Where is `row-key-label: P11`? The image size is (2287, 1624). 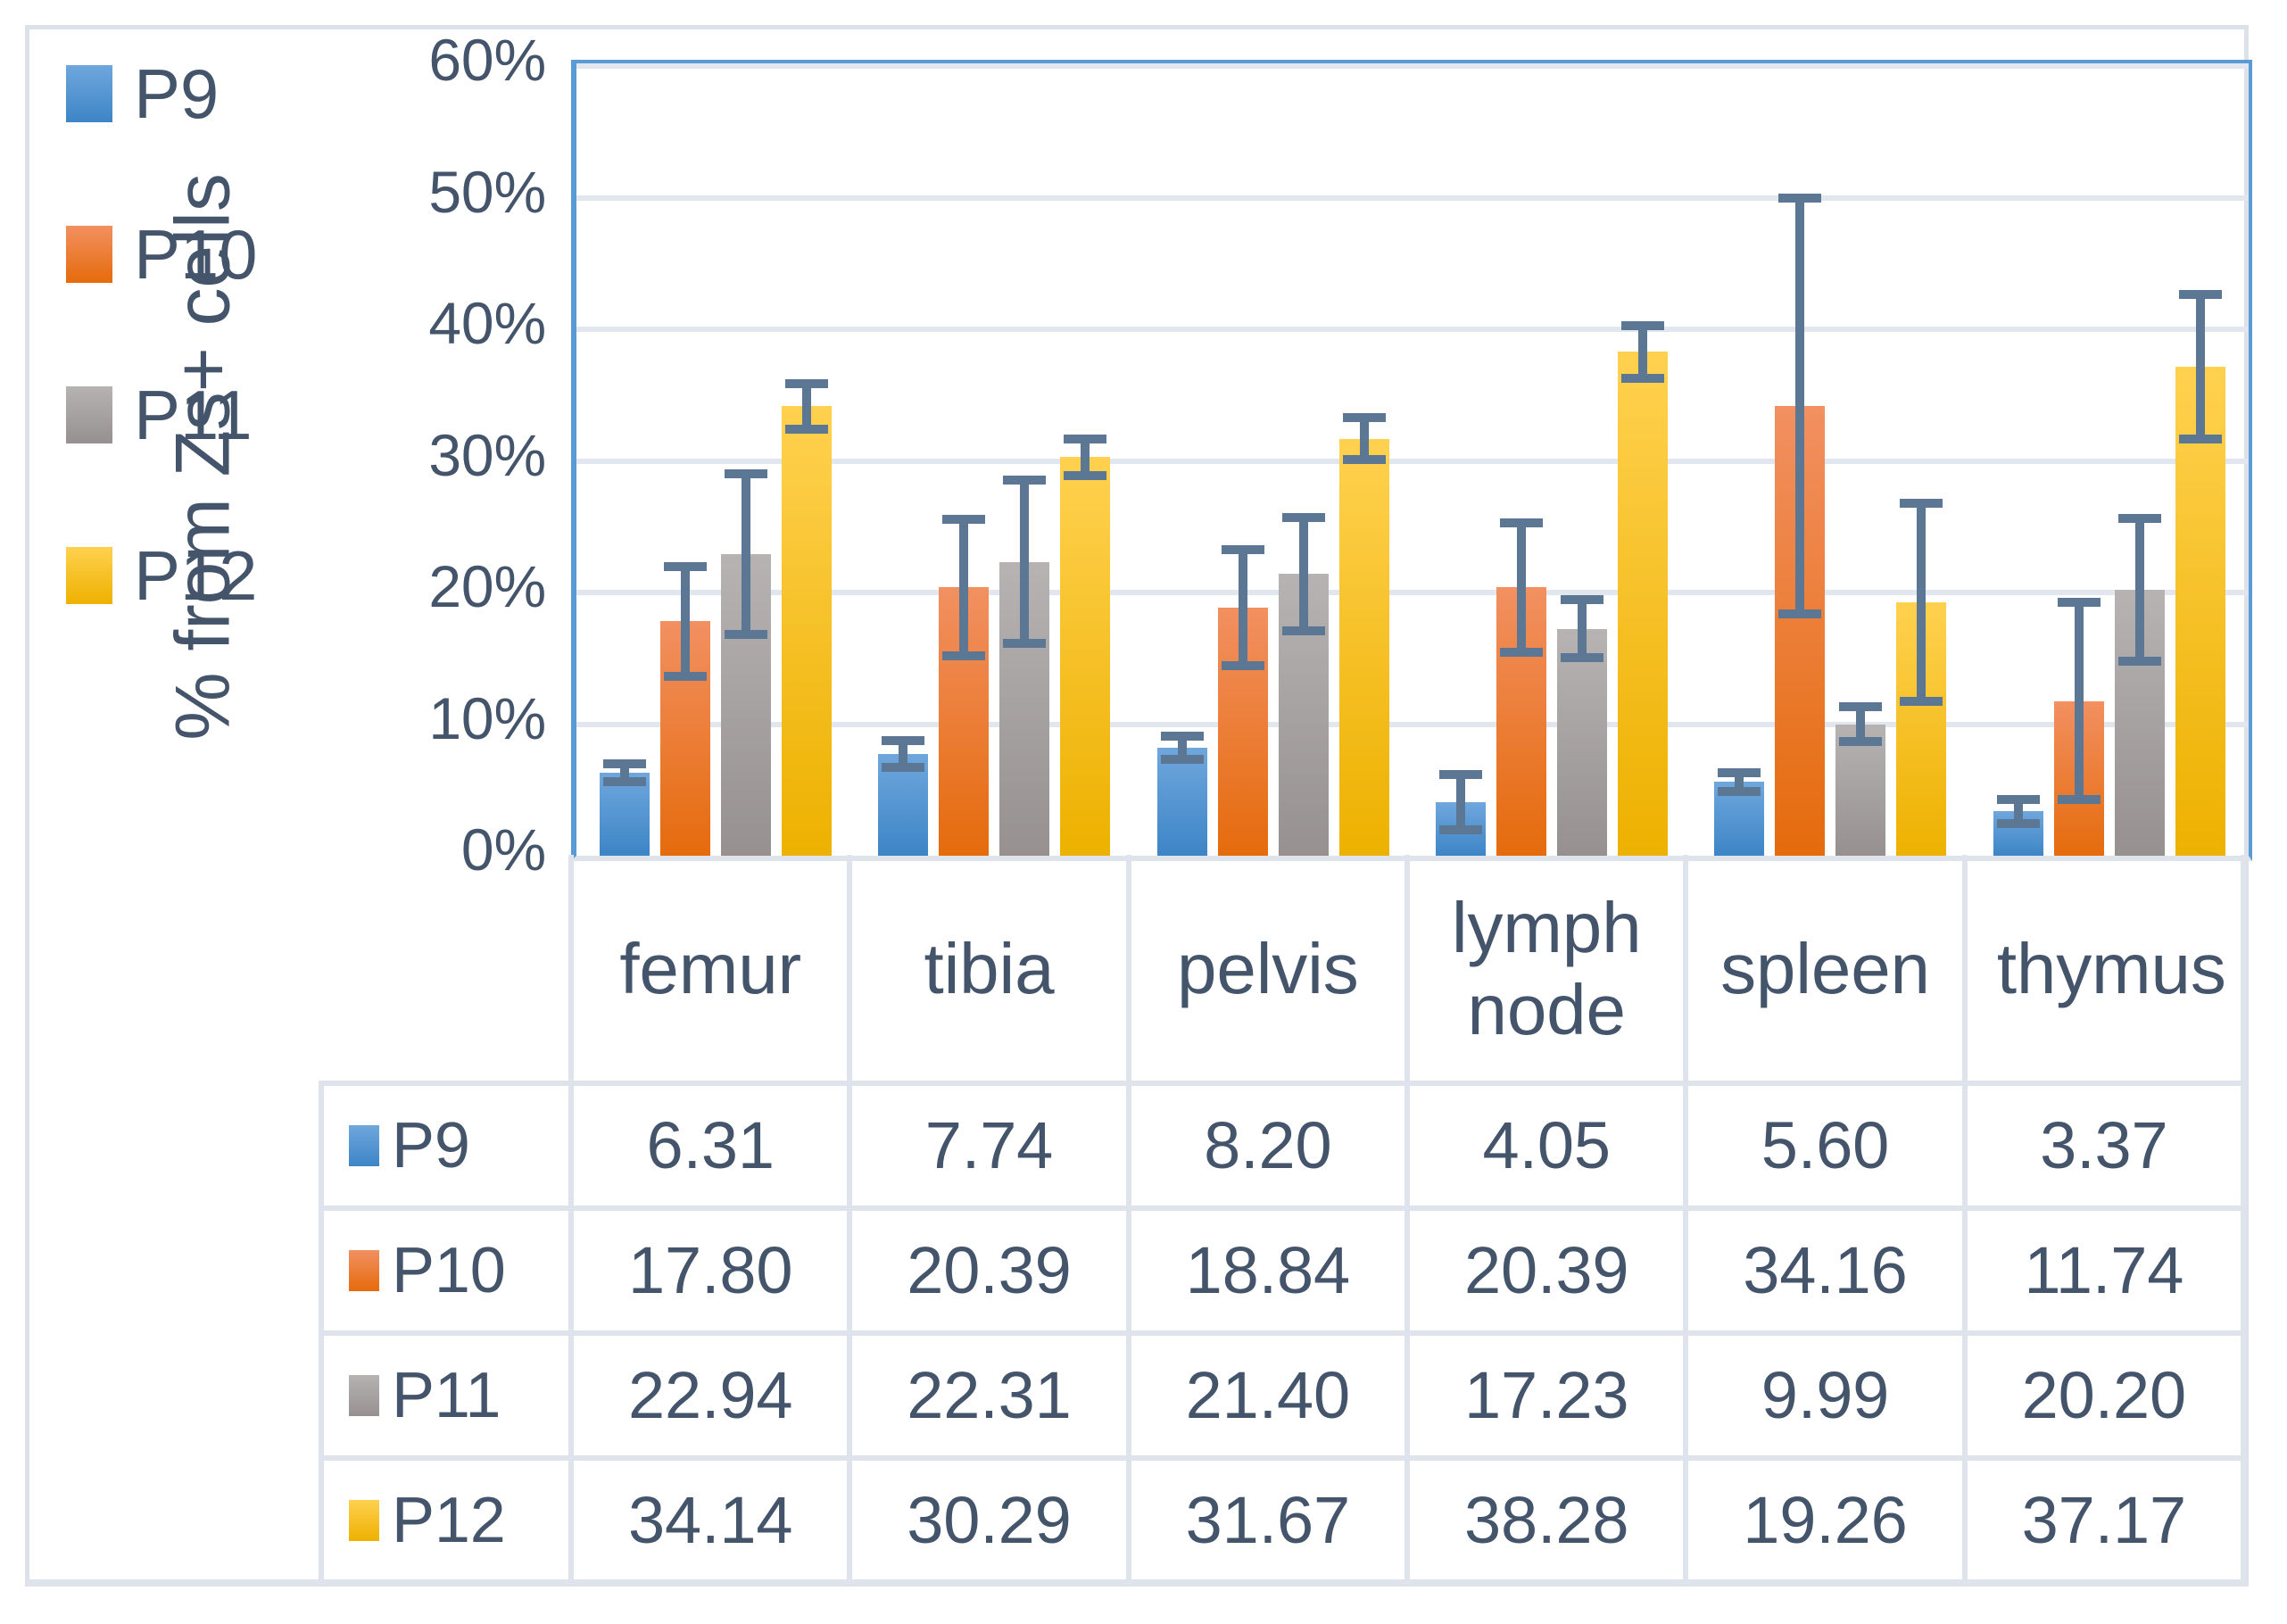 row-key-label: P11 is located at coordinates (447, 1395).